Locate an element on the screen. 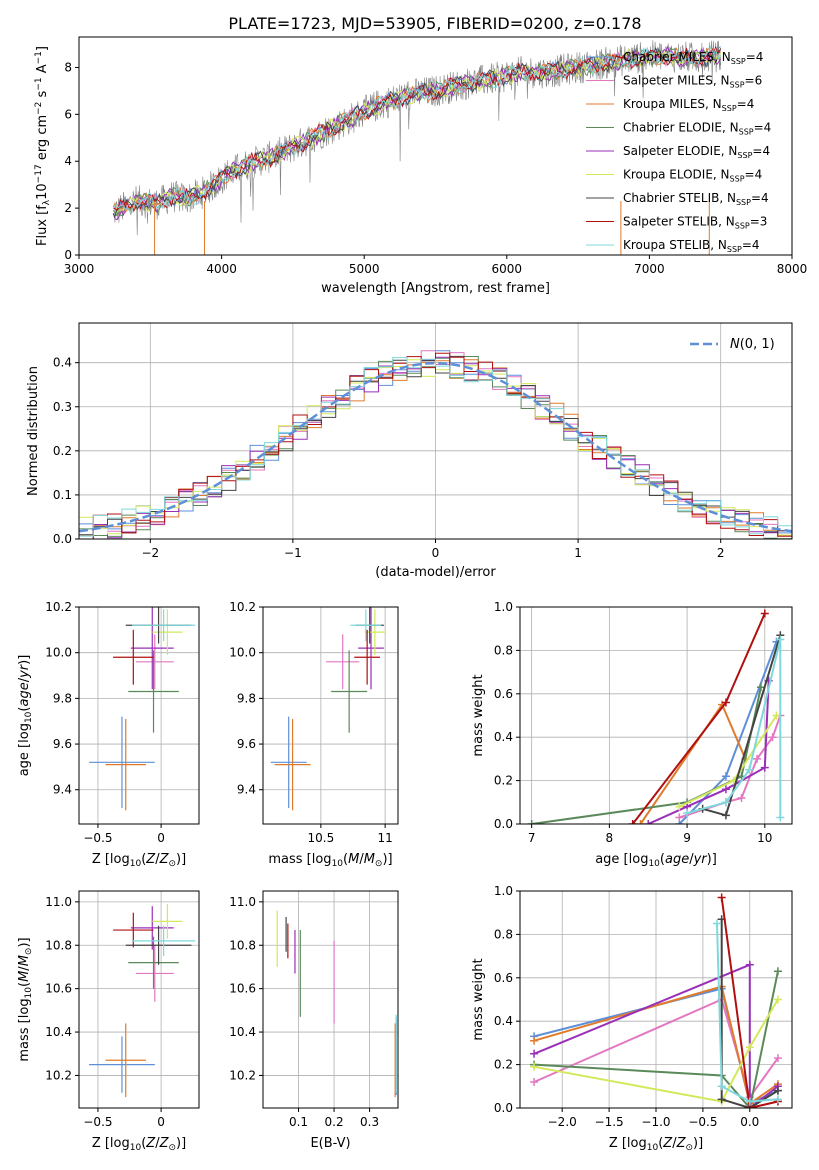 The image size is (819, 1170). y-axis-label: mass weight is located at coordinates (478, 999).